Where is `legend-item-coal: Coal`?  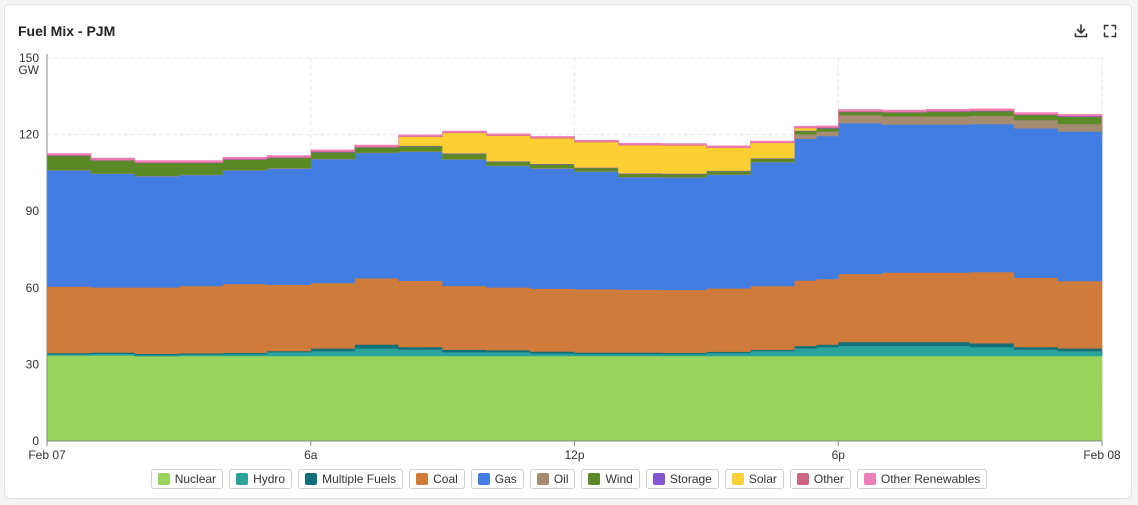 legend-item-coal: Coal is located at coordinates (437, 479).